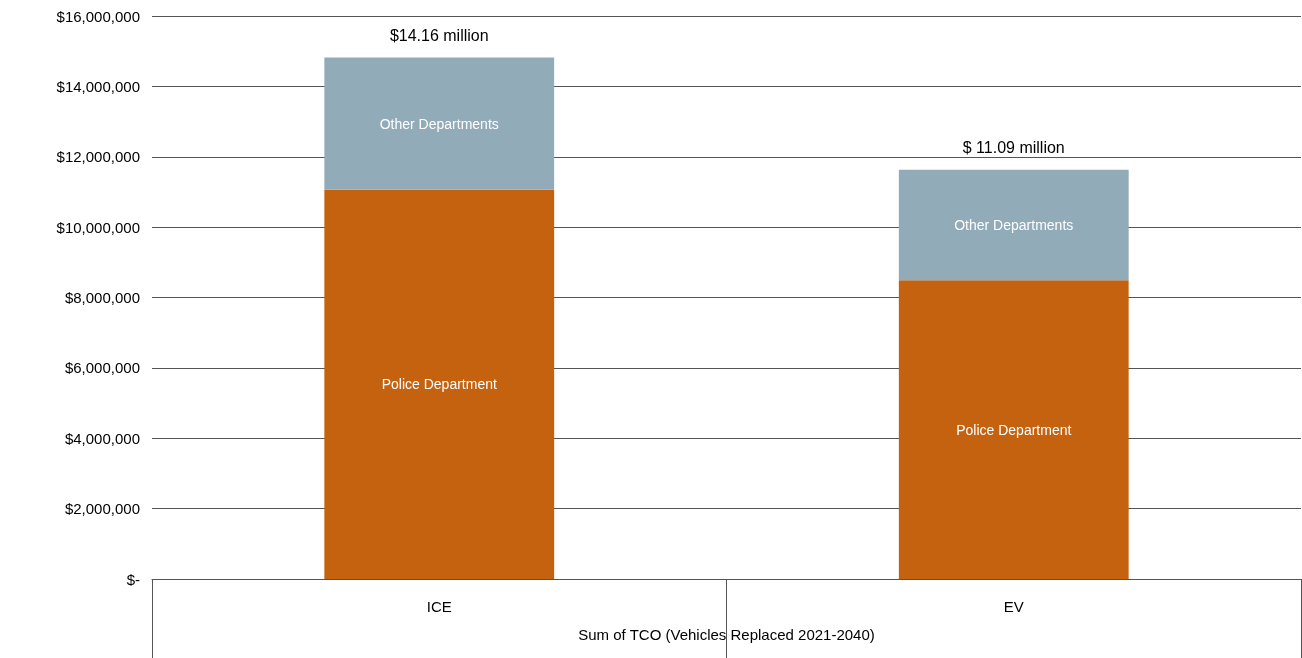 This screenshot has height=658, width=1302. Describe the element at coordinates (98, 16) in the screenshot. I see `y-tick-label: $16,000,000` at that location.